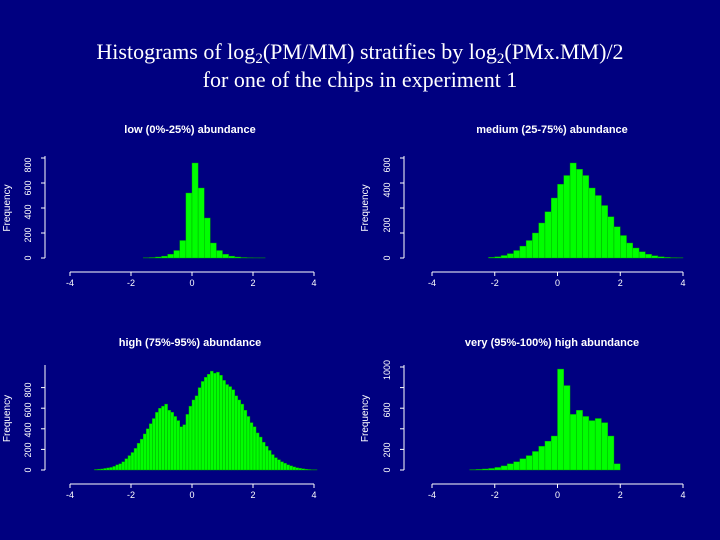 The image size is (720, 540). I want to click on panel-title: high (75%-95%) abundance, so click(190, 343).